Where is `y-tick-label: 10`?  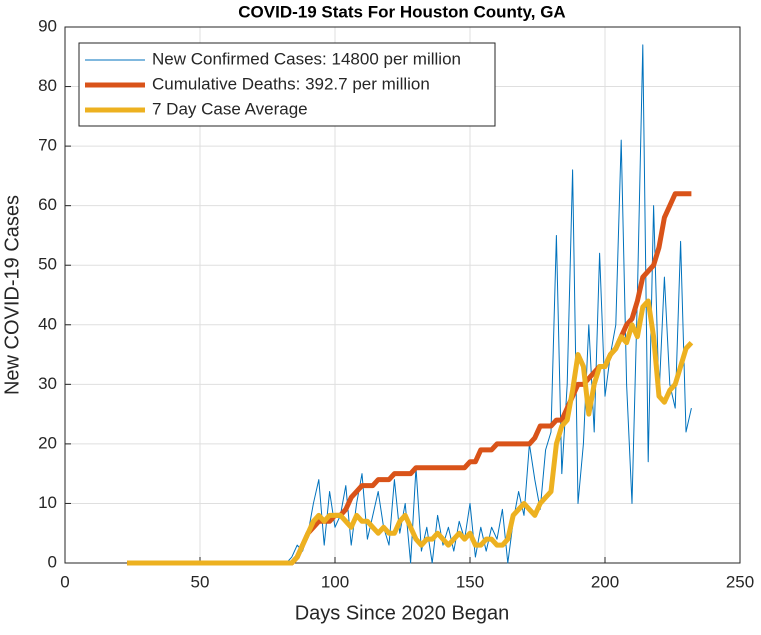 y-tick-label: 10 is located at coordinates (47, 502).